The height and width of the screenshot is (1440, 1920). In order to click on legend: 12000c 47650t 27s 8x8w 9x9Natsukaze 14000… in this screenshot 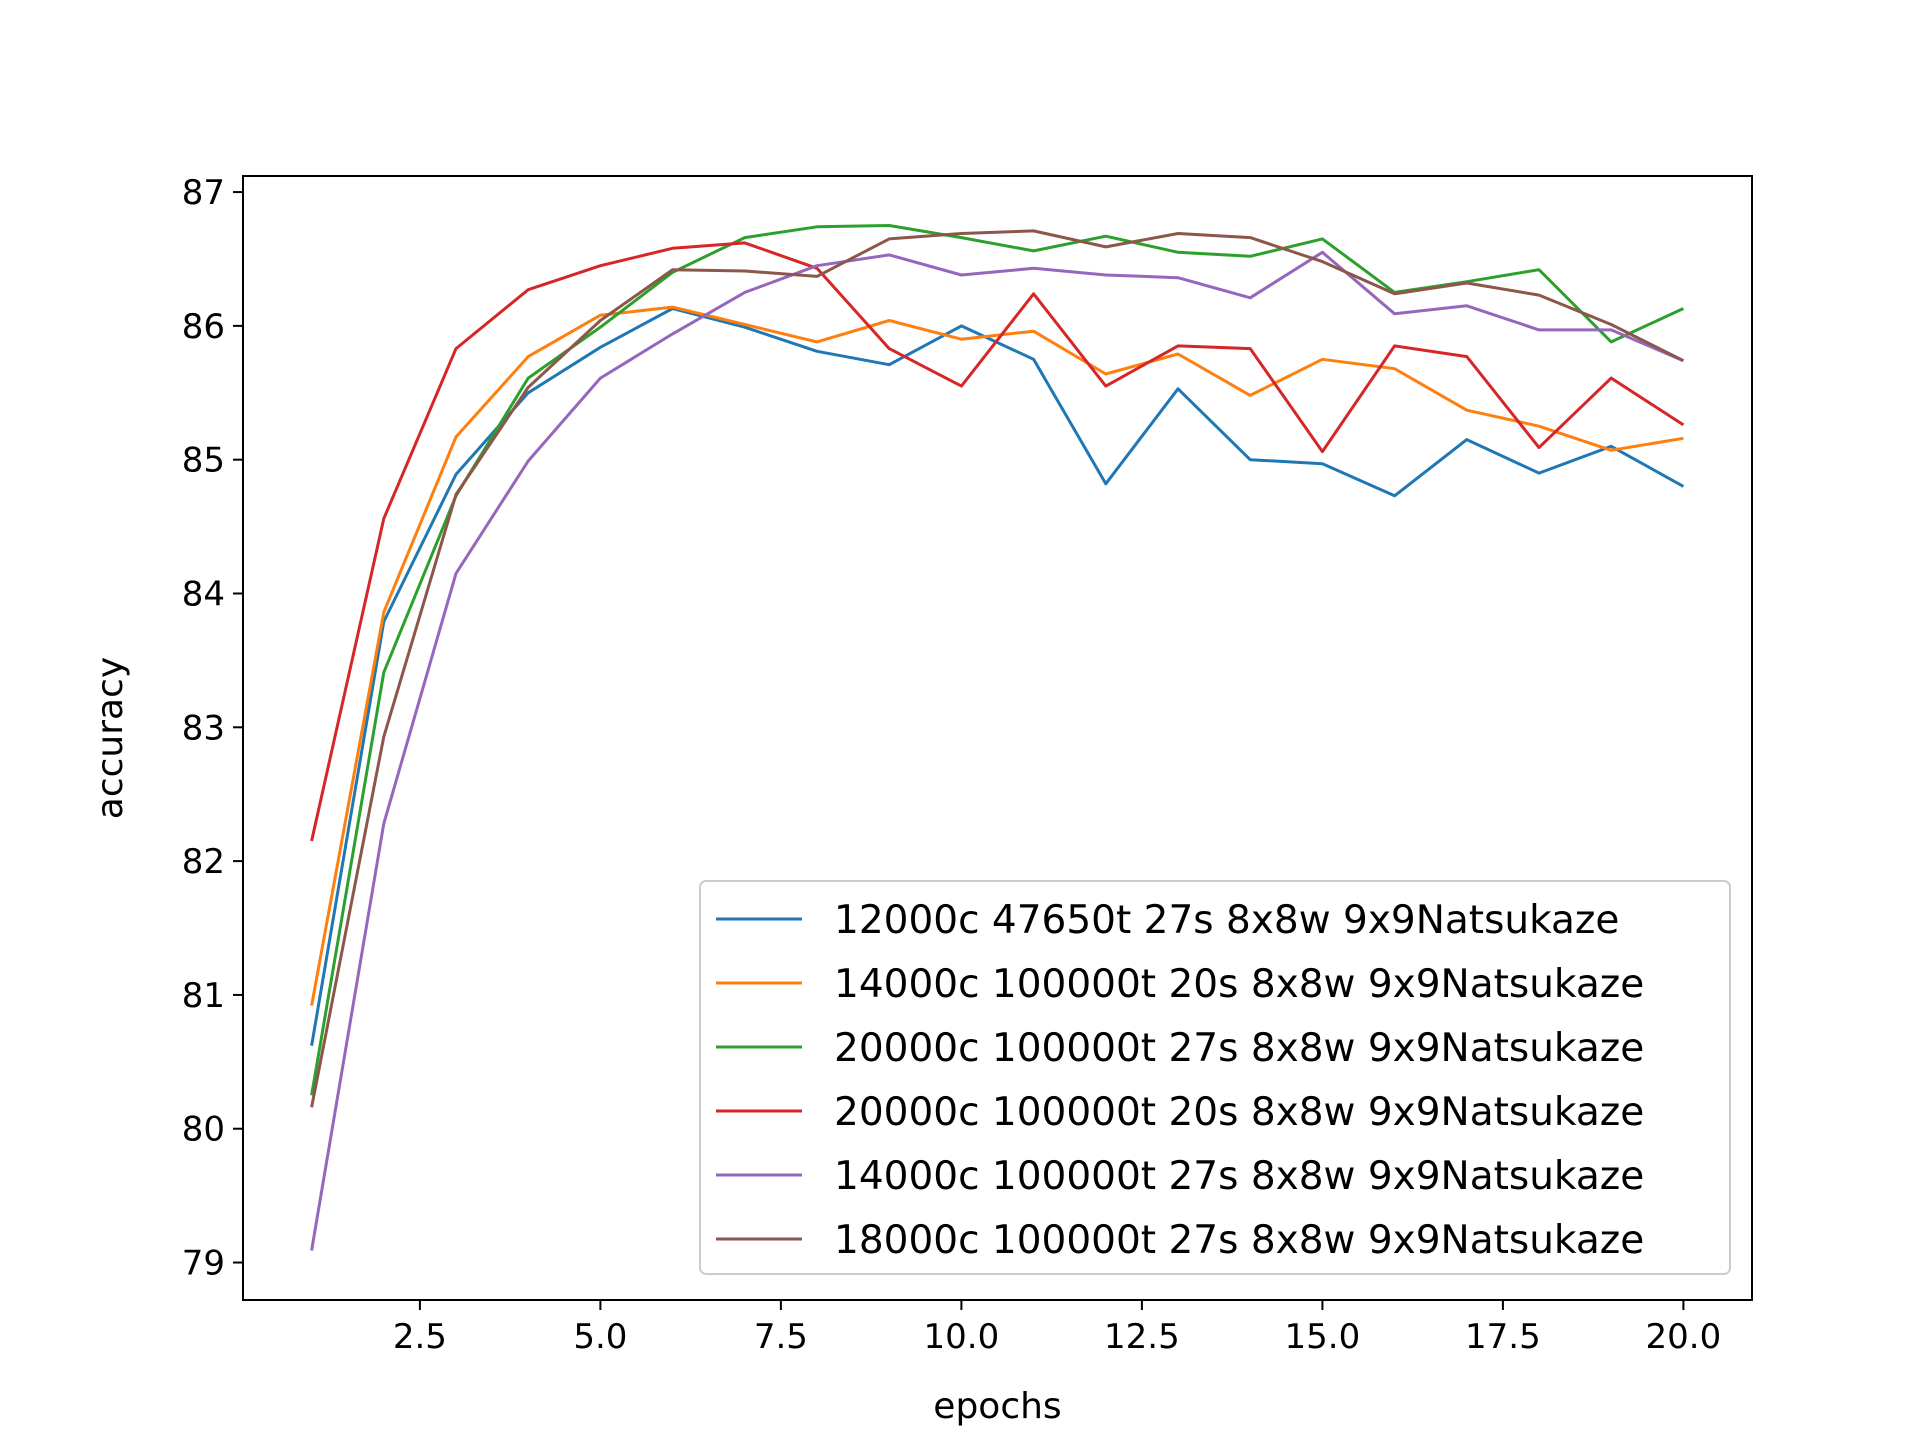, I will do `click(1215, 1077)`.